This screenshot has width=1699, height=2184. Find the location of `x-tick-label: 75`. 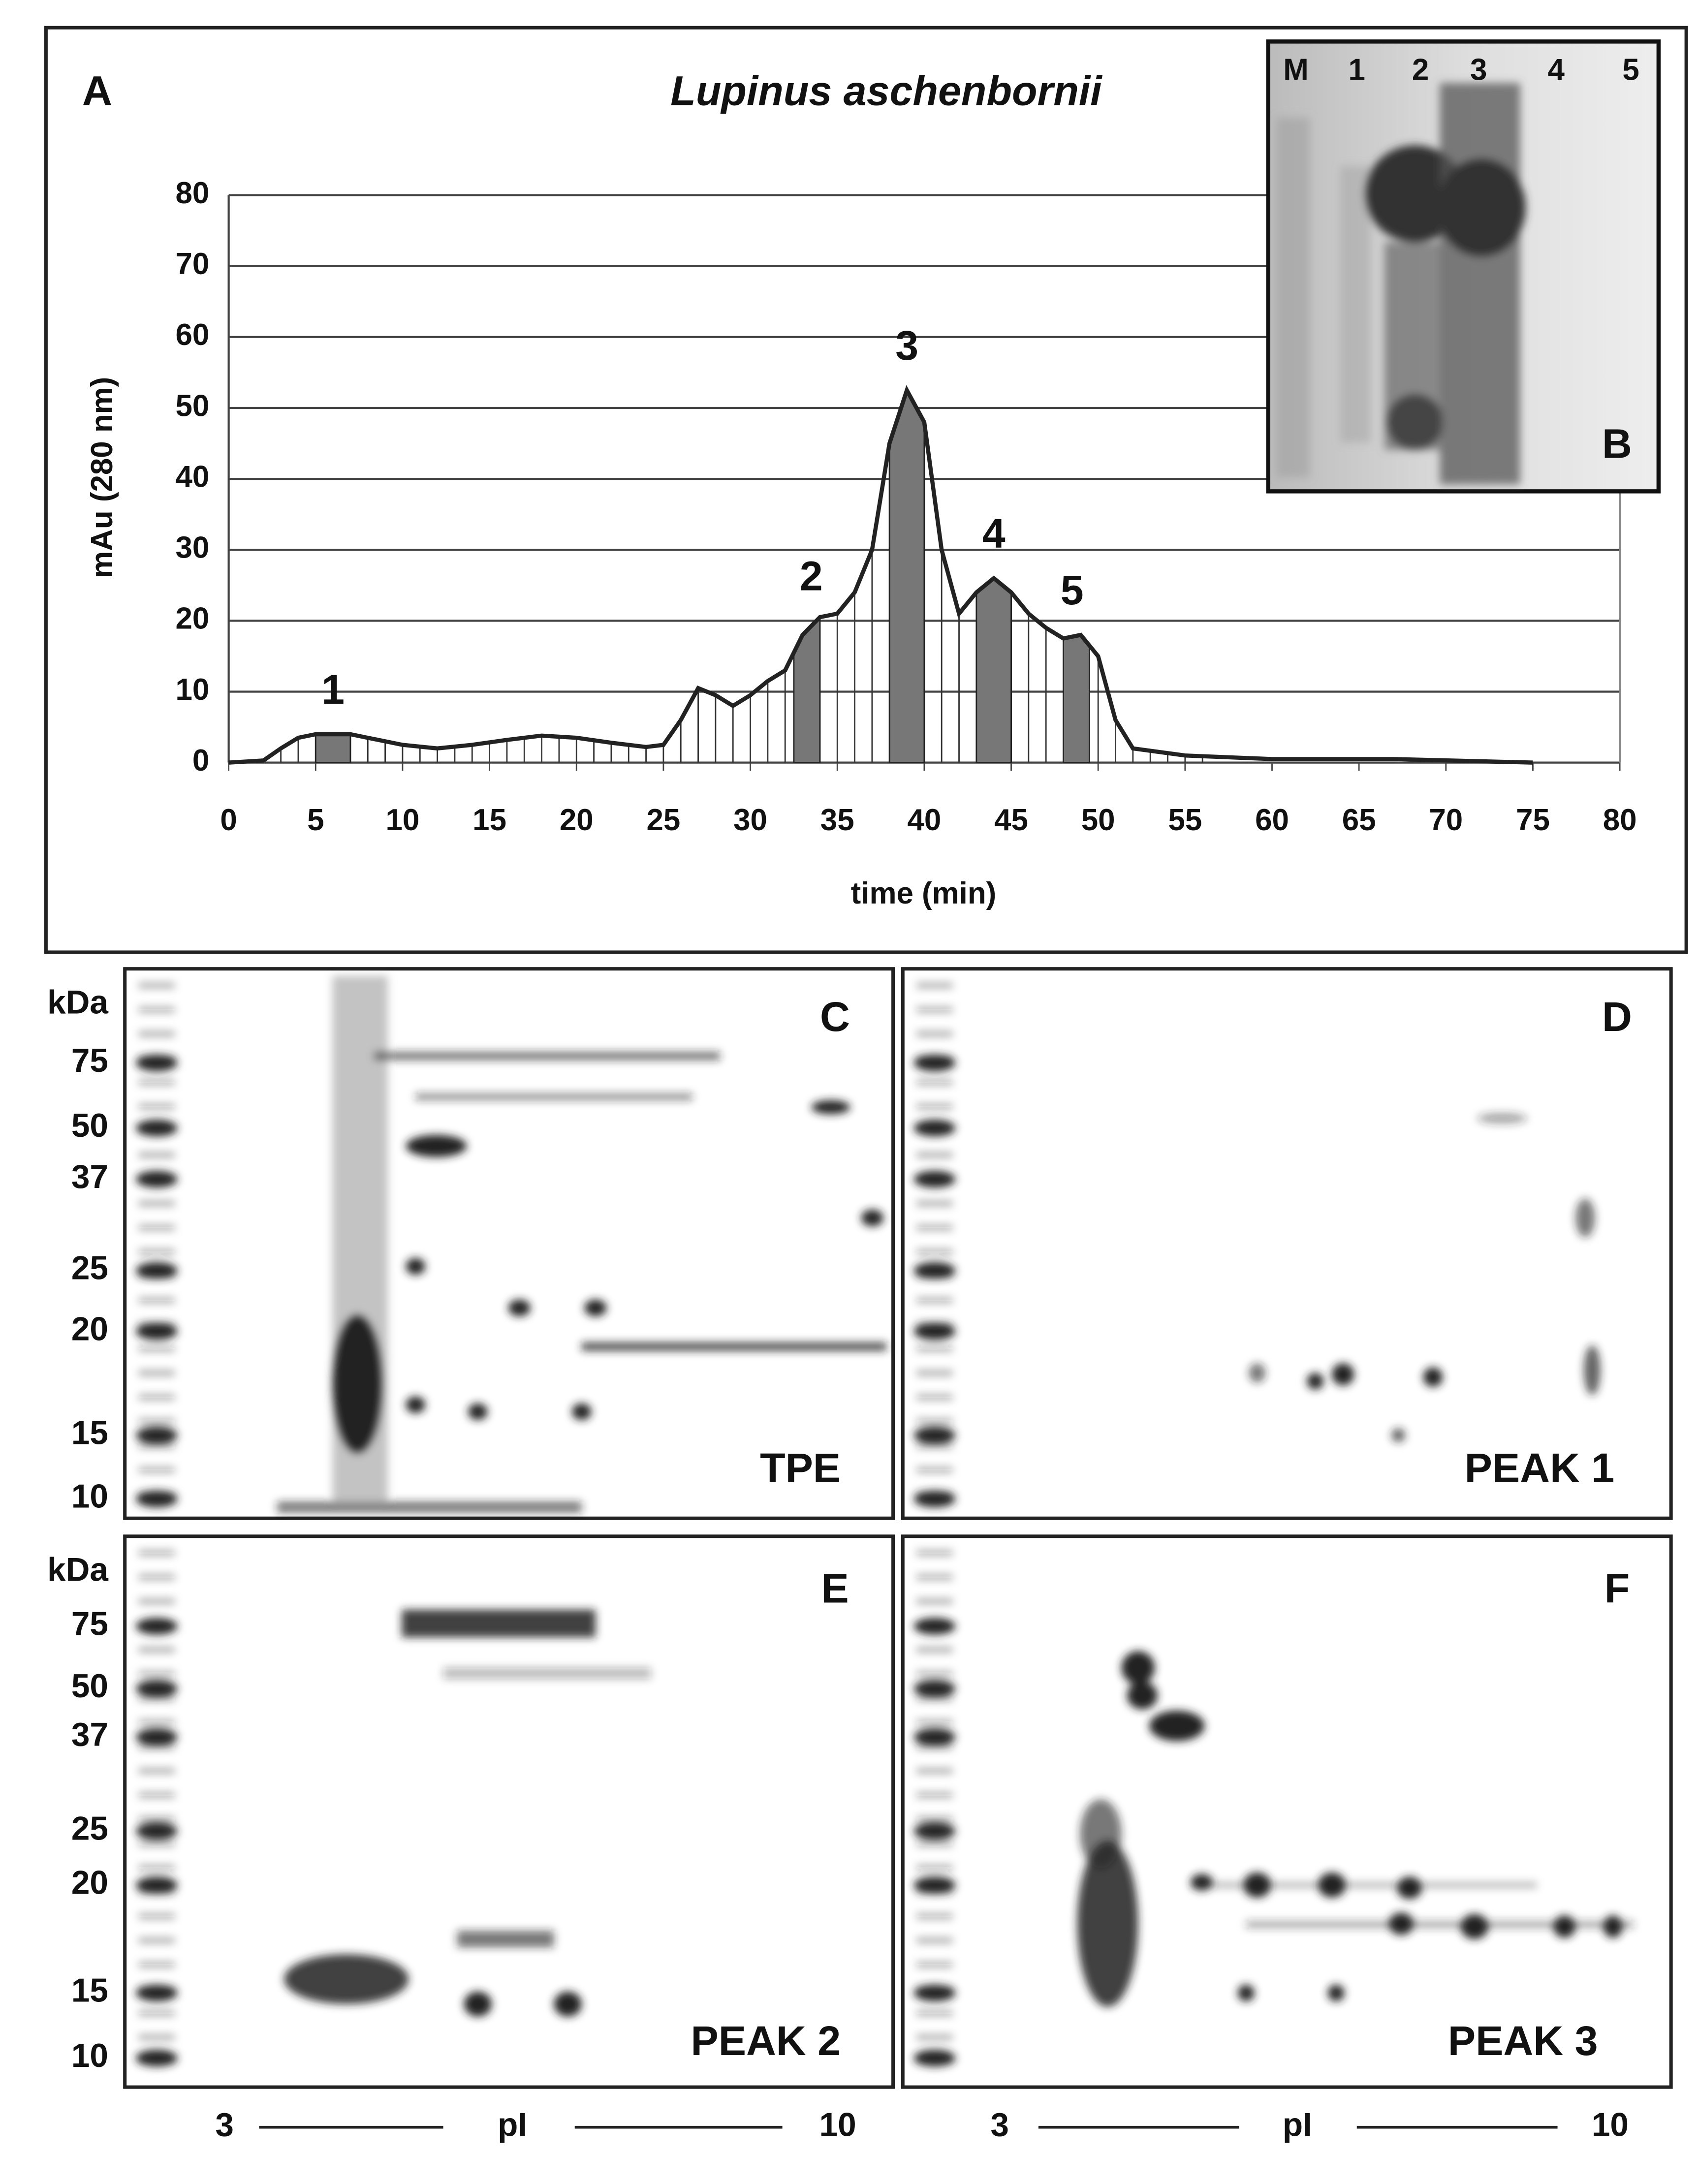

x-tick-label: 75 is located at coordinates (1533, 820).